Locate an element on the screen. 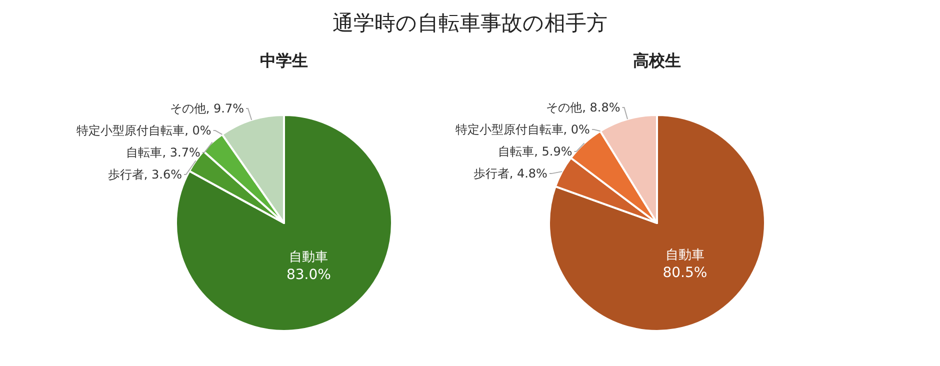 The image size is (940, 366). chart-title: 高校生 is located at coordinates (657, 60).